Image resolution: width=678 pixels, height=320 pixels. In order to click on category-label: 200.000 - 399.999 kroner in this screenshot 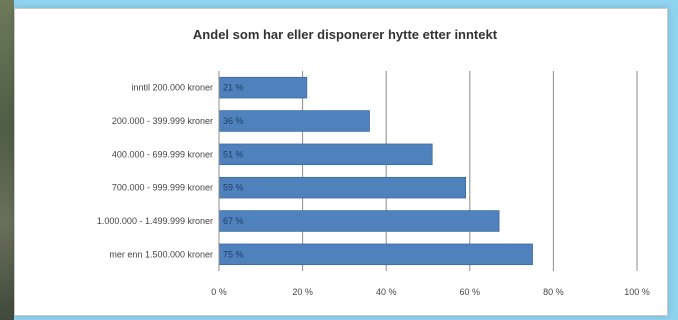, I will do `click(162, 121)`.